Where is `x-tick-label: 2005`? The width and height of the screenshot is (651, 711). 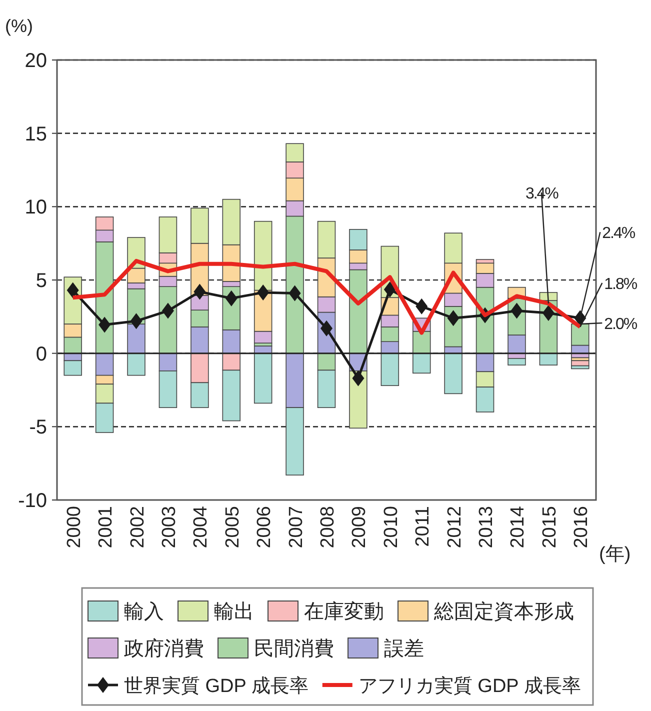
x-tick-label: 2005 is located at coordinates (233, 527).